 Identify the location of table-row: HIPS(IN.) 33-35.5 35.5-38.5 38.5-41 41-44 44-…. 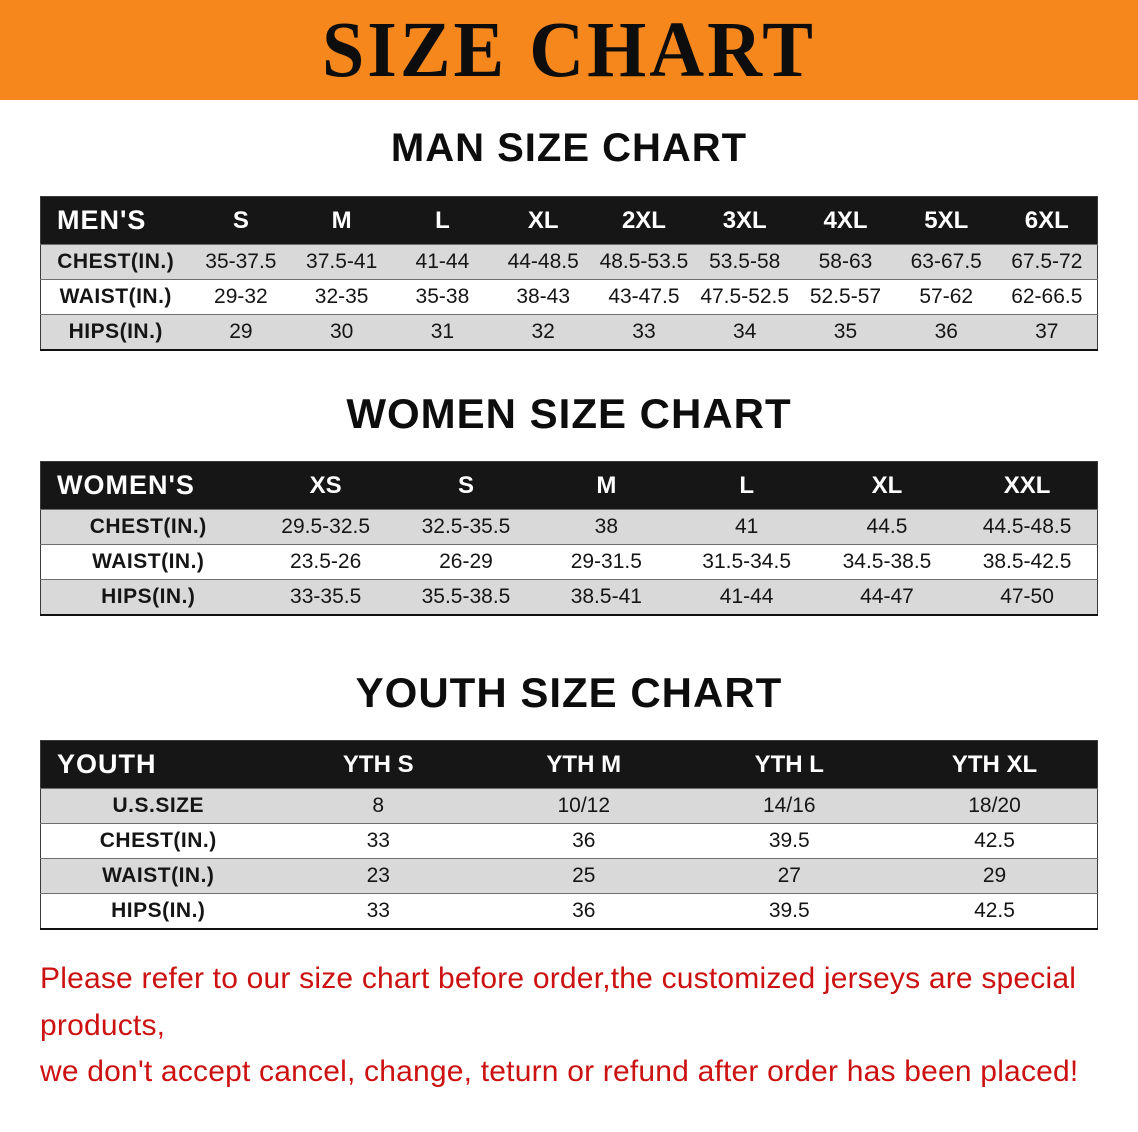
(569, 597).